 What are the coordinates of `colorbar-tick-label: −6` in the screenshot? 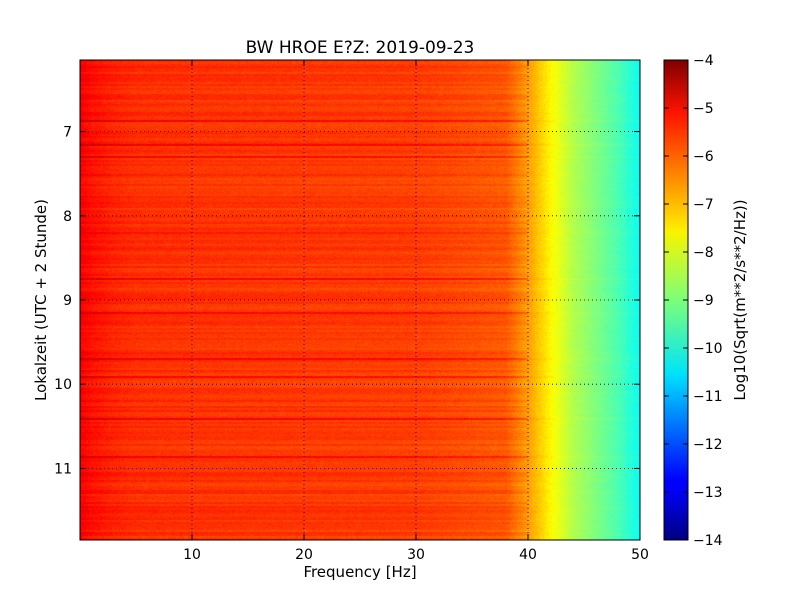 It's located at (703, 157).